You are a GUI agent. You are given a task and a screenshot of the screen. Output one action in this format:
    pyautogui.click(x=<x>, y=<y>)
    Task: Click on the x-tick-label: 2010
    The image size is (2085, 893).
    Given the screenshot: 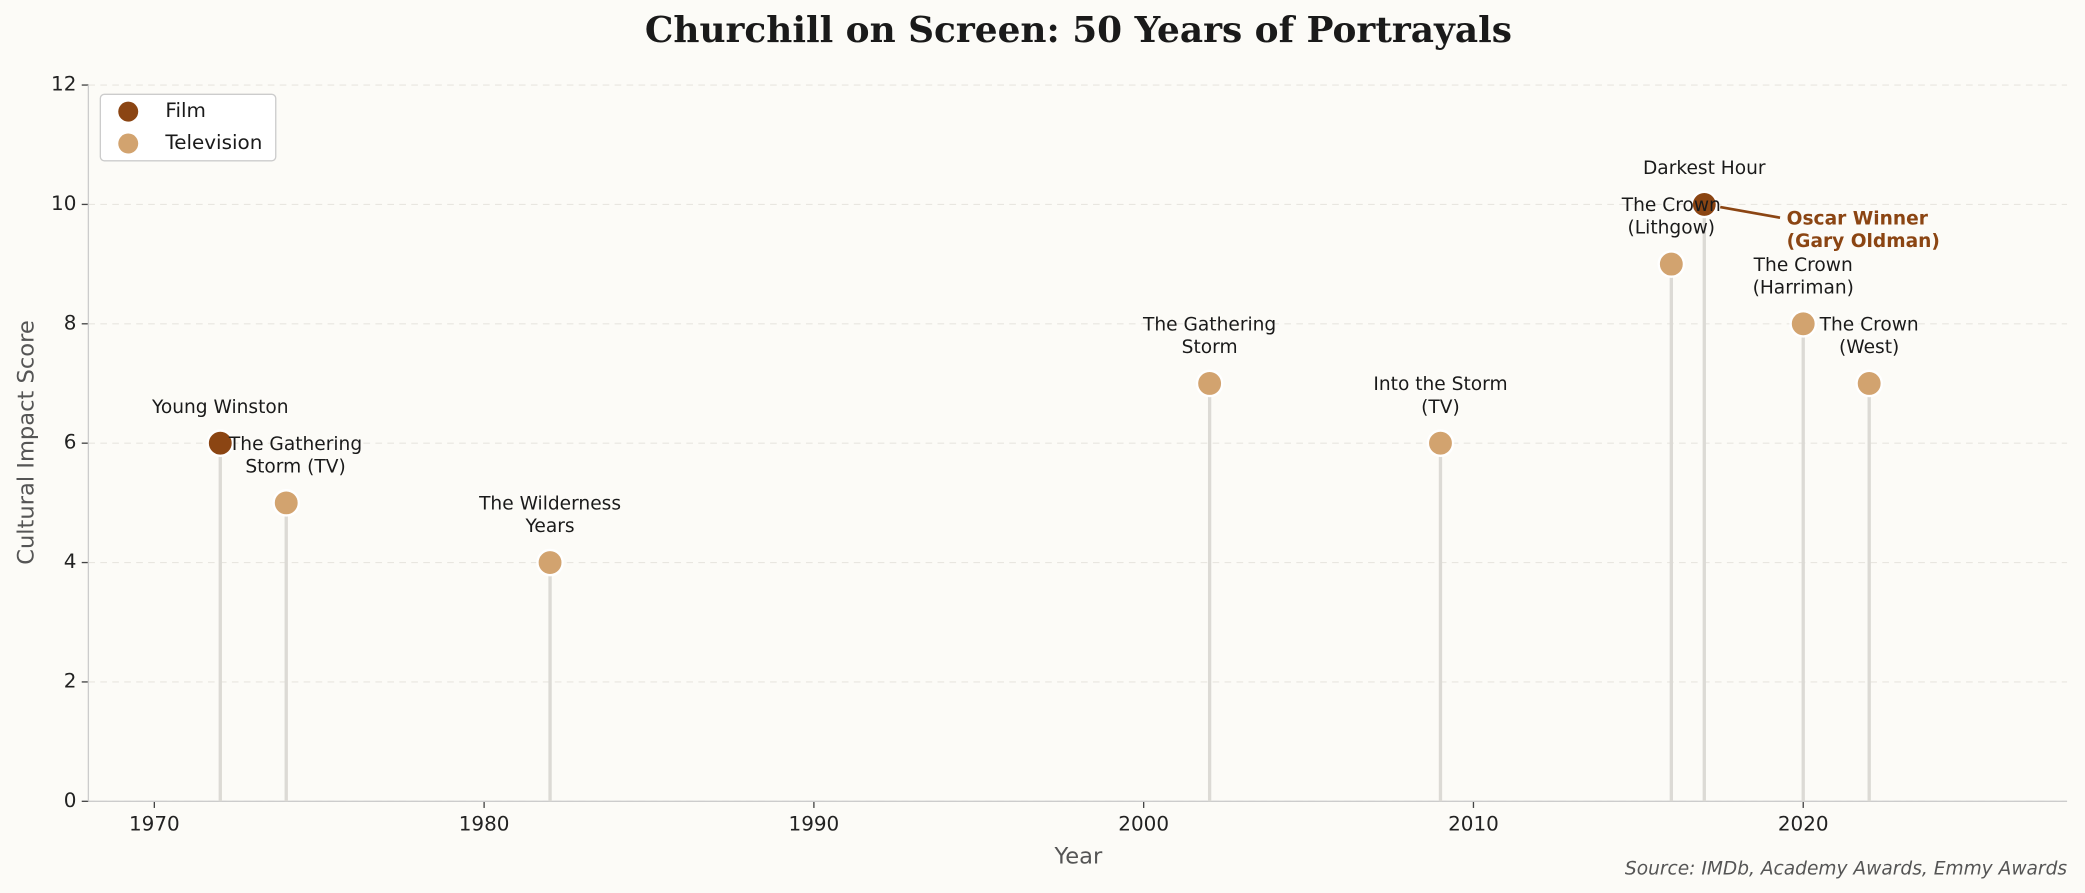 What is the action you would take?
    pyautogui.click(x=1473, y=824)
    